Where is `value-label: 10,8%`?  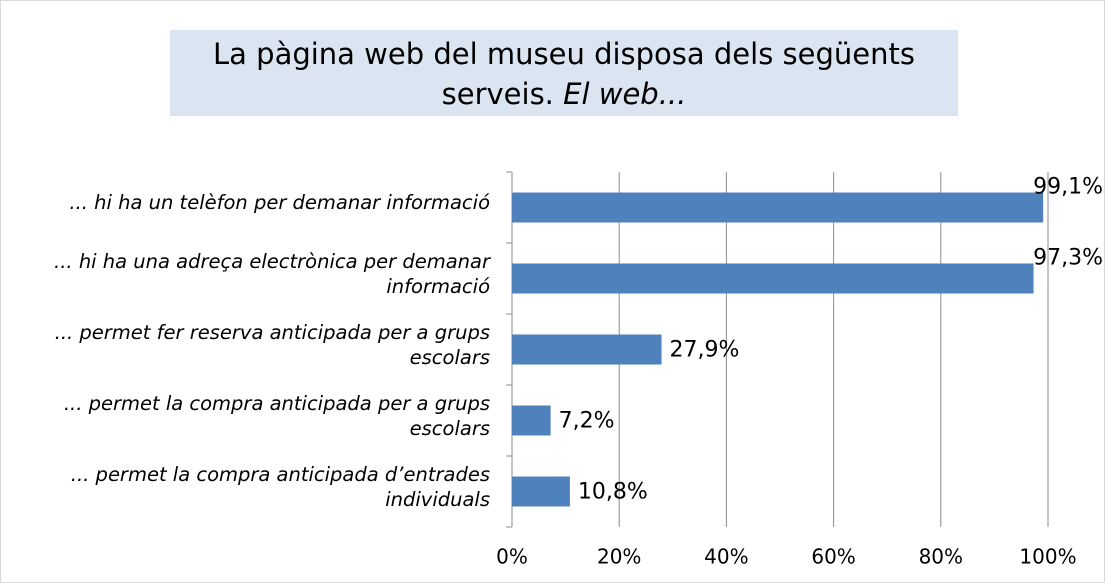
value-label: 10,8% is located at coordinates (613, 492).